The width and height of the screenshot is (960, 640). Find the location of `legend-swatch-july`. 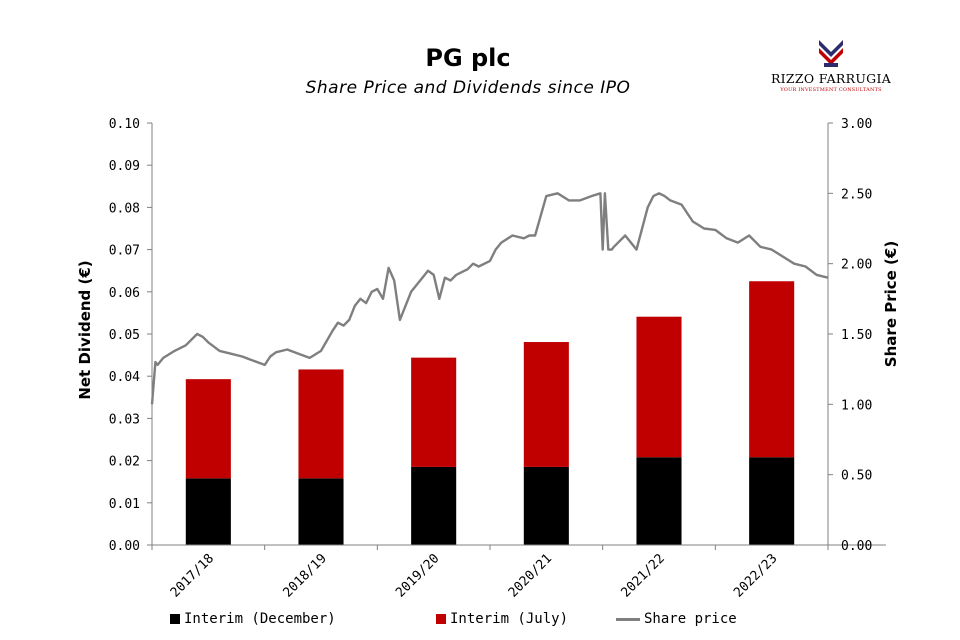

legend-swatch-july is located at coordinates (441, 619).